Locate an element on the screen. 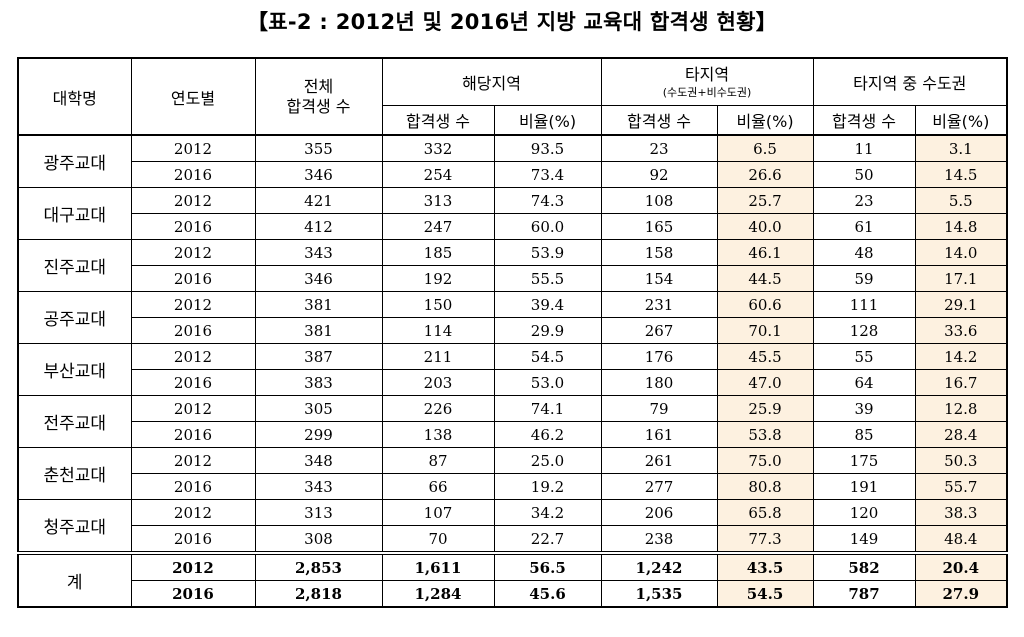 This screenshot has width=1024, height=637. other-count-cell: 108 is located at coordinates (659, 200).